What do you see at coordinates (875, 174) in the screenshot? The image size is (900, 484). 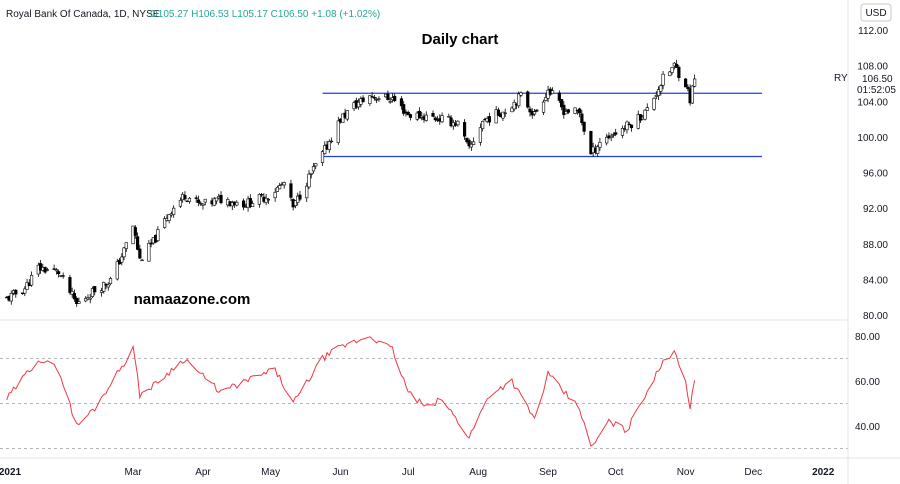 I see `price-tick-label: 96.00` at bounding box center [875, 174].